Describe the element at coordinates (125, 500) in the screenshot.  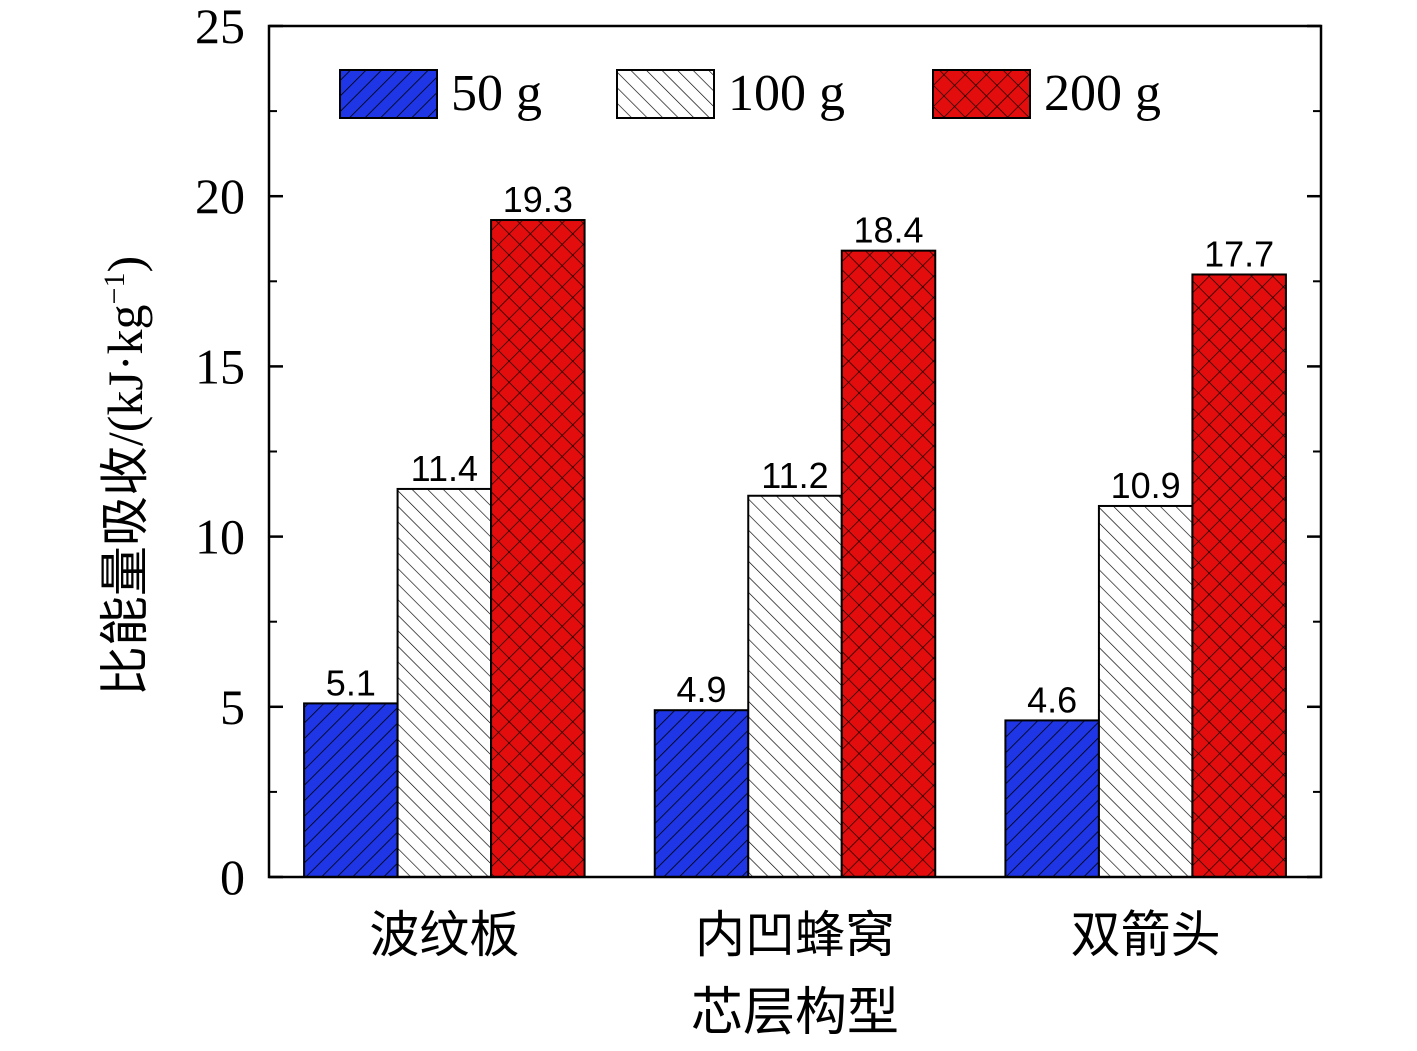
I see `y-axis-title-main: 比能量吸收/(kJ·kg` at that location.